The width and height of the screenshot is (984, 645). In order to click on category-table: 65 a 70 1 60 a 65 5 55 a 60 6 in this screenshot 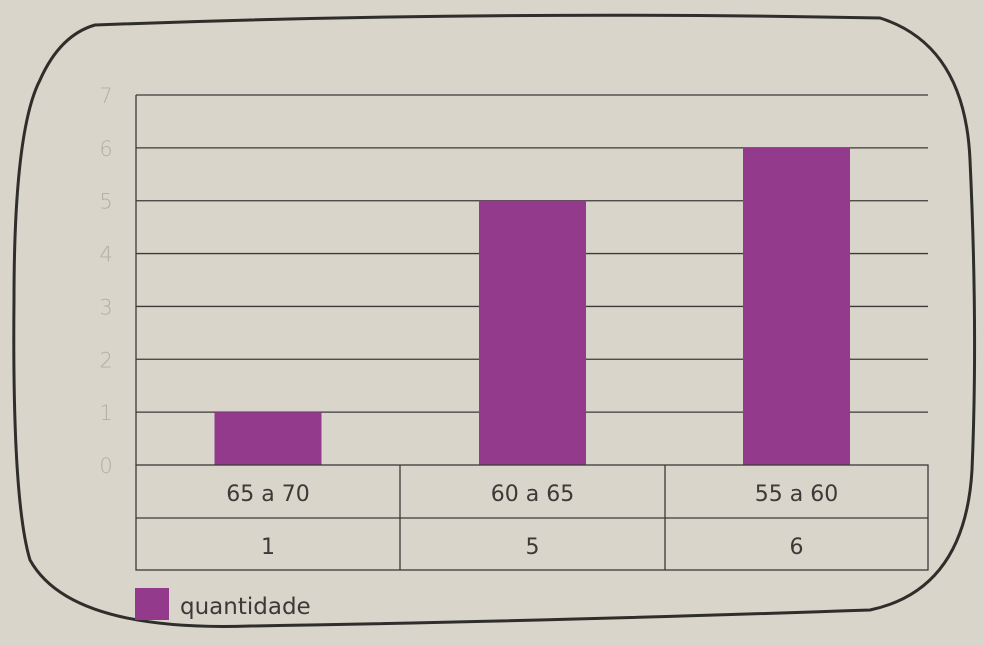, I will do `click(532, 517)`.